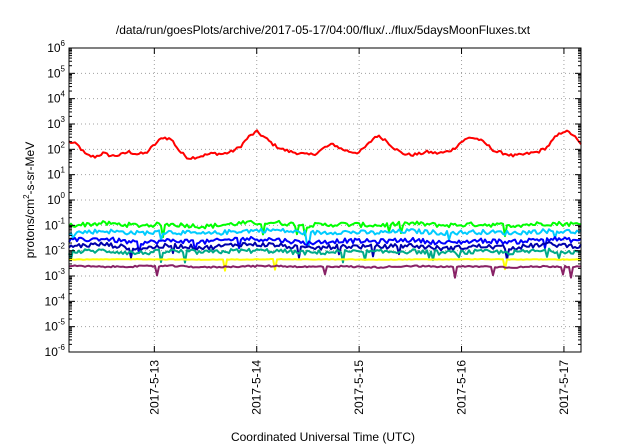  I want to click on y-tick-label: 10⁻⁶, so click(55, 351).